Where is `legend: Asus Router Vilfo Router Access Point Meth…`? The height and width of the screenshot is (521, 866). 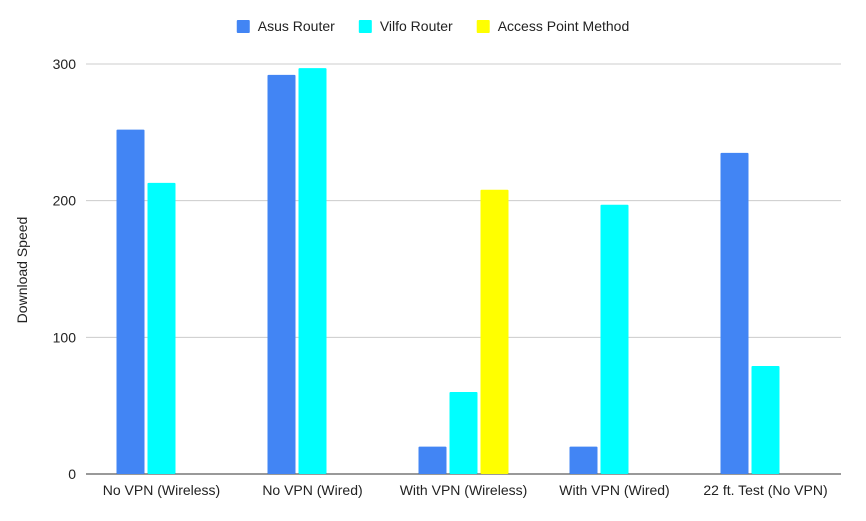 legend: Asus Router Vilfo Router Access Point Meth… is located at coordinates (433, 26).